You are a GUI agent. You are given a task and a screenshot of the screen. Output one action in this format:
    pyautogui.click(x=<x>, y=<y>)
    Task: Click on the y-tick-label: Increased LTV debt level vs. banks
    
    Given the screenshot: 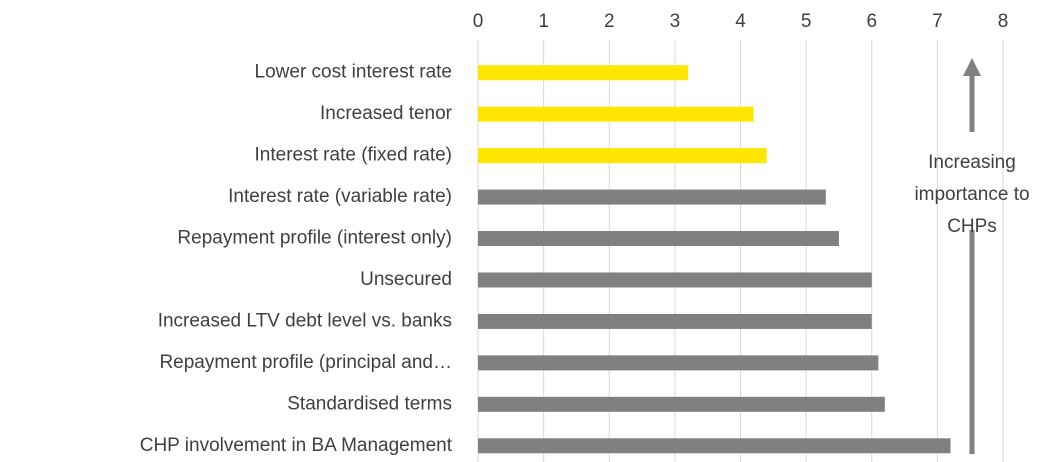 What is the action you would take?
    pyautogui.click(x=305, y=320)
    